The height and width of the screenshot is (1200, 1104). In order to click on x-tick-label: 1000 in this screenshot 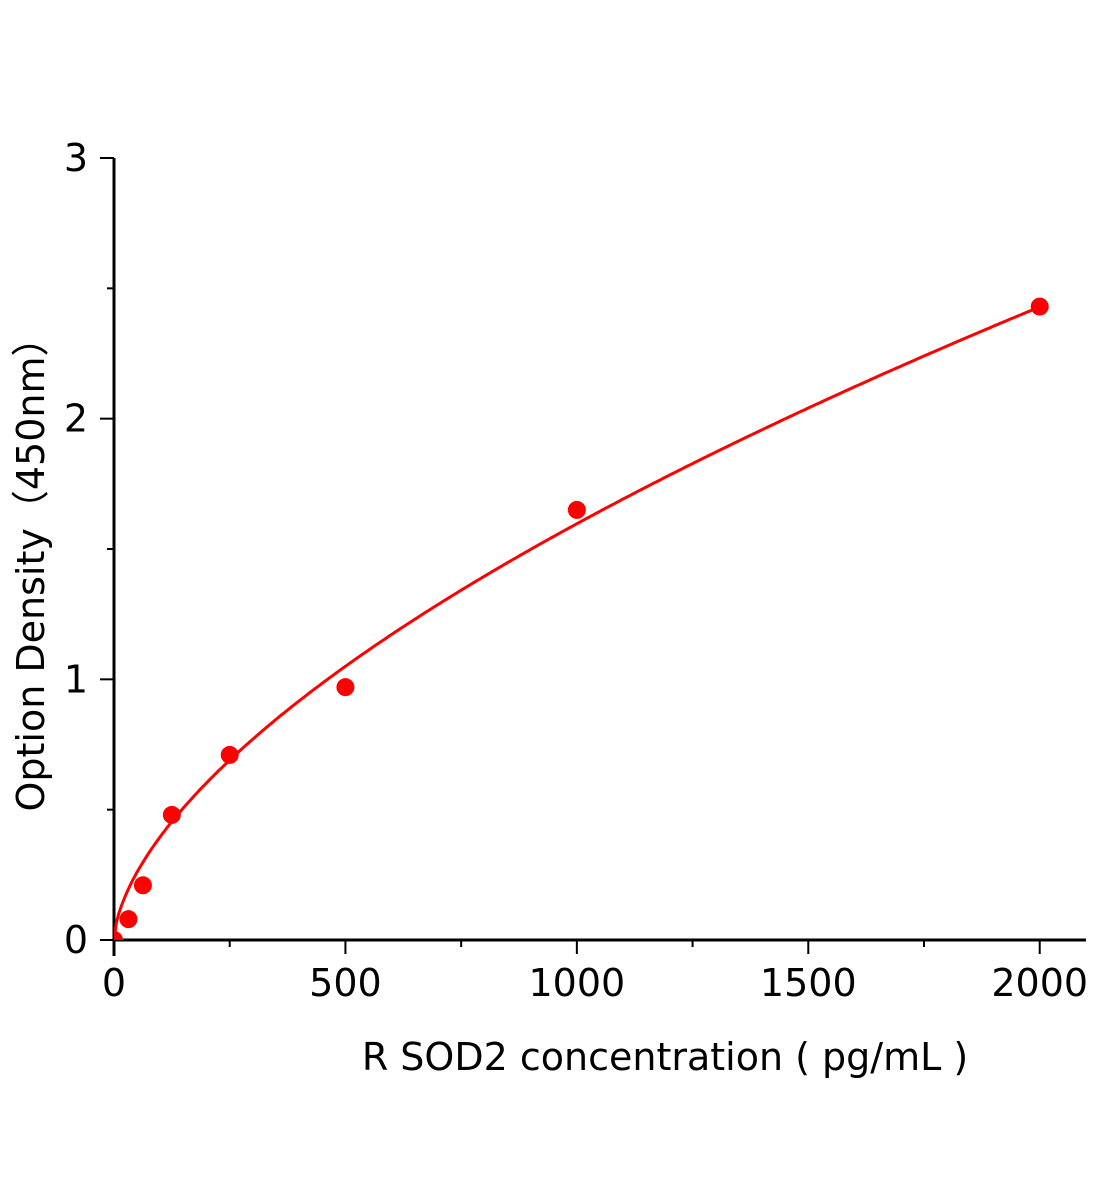, I will do `click(576, 983)`.